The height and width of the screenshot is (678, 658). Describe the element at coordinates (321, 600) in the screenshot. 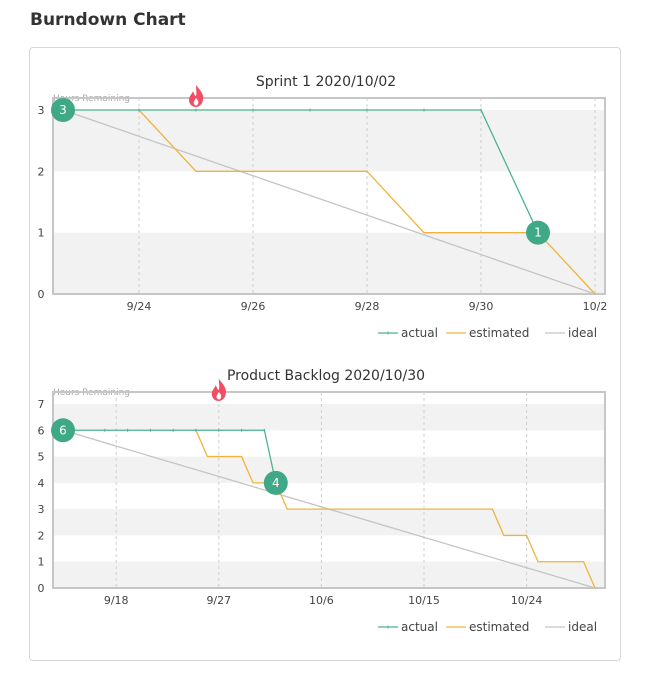

I see `x-tick-label: 10/6` at that location.